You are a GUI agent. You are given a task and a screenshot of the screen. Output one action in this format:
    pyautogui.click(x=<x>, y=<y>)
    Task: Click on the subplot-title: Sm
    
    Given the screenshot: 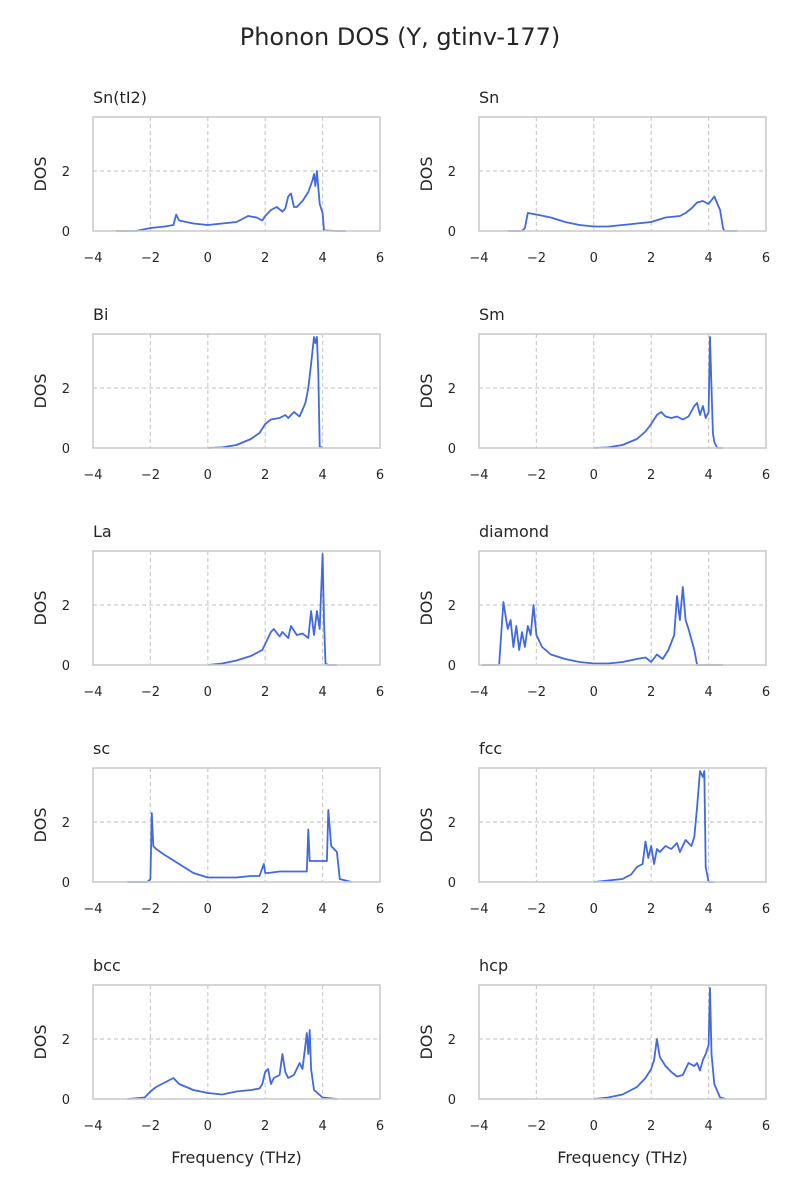 What is the action you would take?
    pyautogui.click(x=492, y=314)
    